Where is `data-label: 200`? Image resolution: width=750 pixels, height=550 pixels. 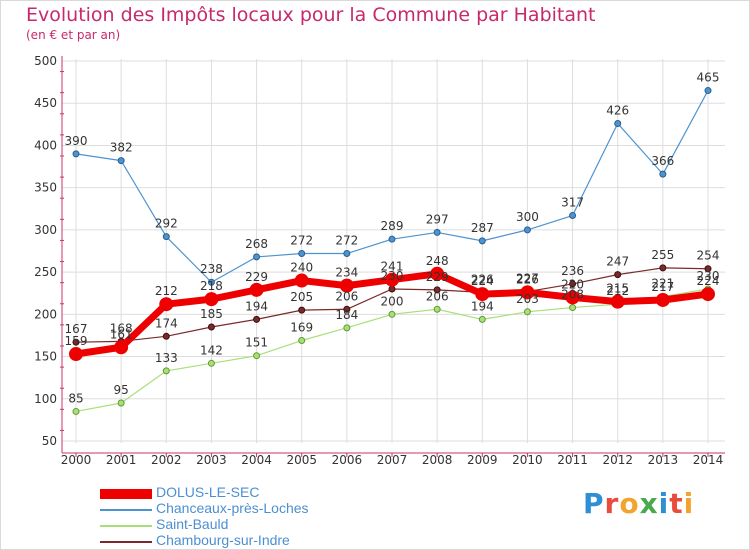 data-label: 200 is located at coordinates (392, 301).